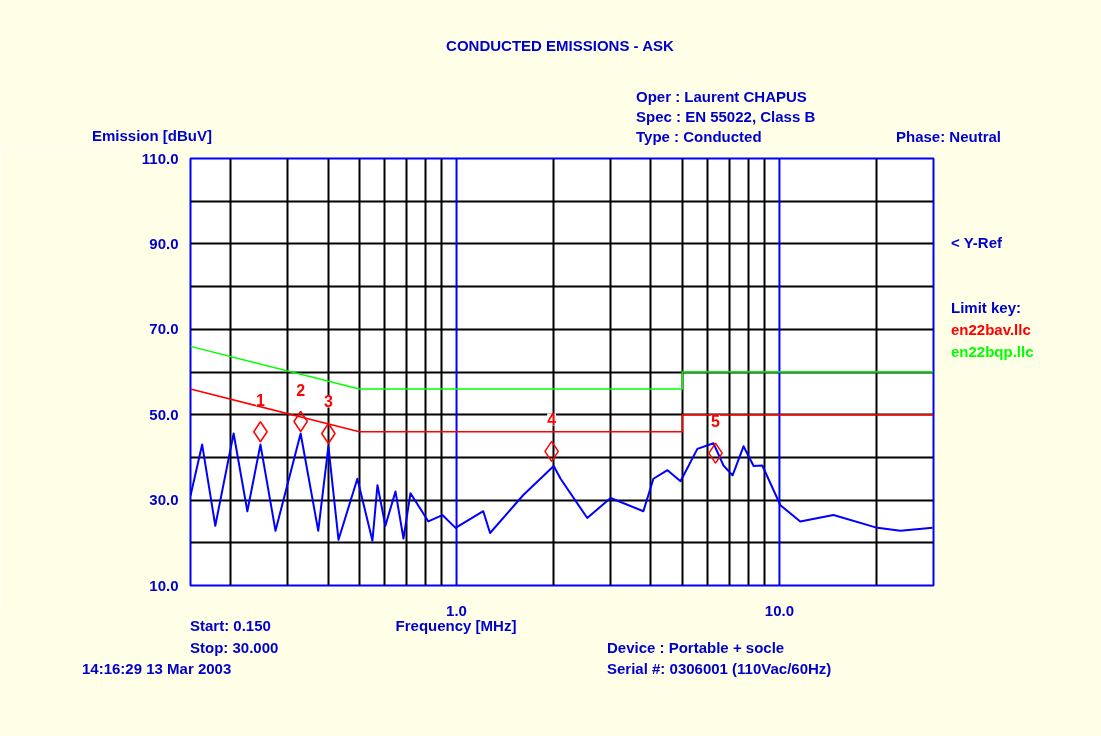 This screenshot has width=1101, height=736. What do you see at coordinates (696, 647) in the screenshot?
I see `text: Device : Portable + socle` at bounding box center [696, 647].